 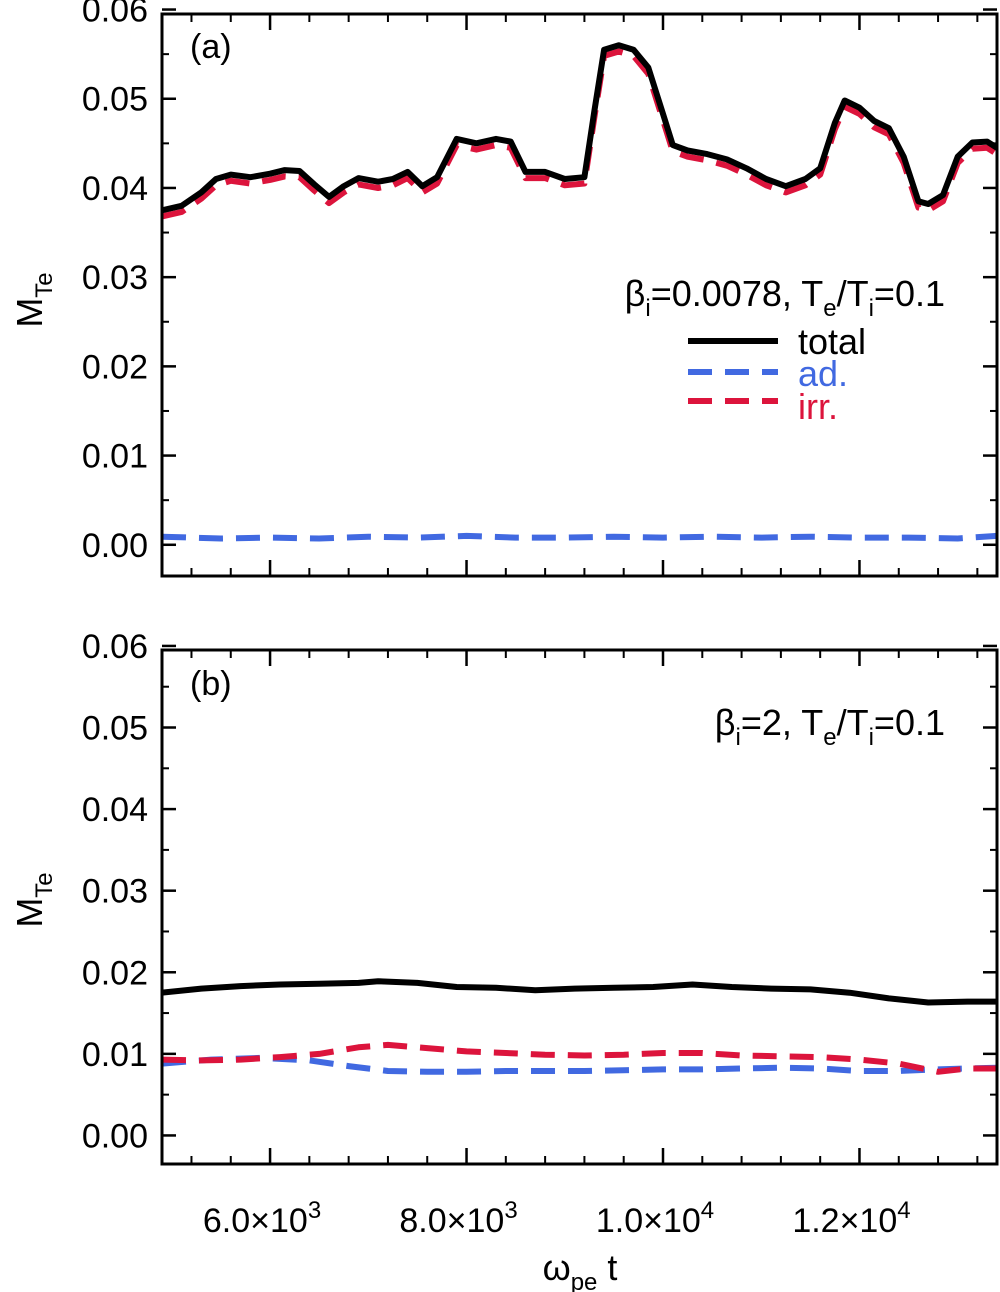 I want to click on xtick-label: 6.0×10³, so click(x=262, y=1218).